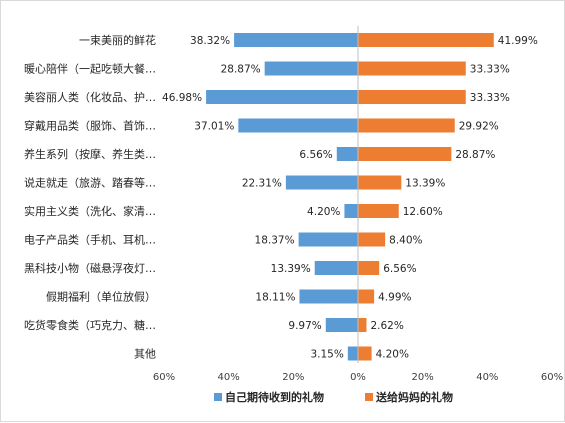 The width and height of the screenshot is (565, 423). What do you see at coordinates (304, 326) in the screenshot?
I see `data-label-self-expected: 9.97%` at bounding box center [304, 326].